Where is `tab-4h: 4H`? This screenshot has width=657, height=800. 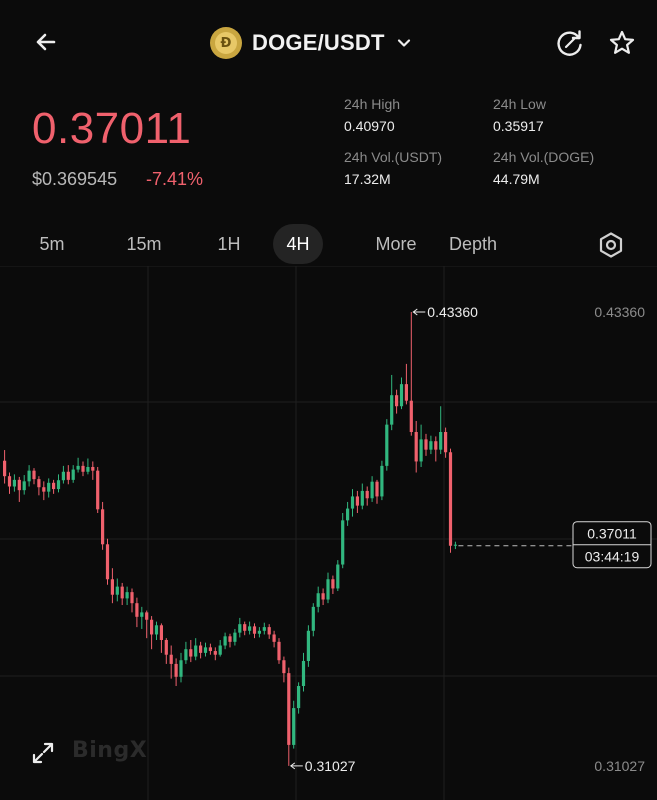 tab-4h: 4H is located at coordinates (298, 244).